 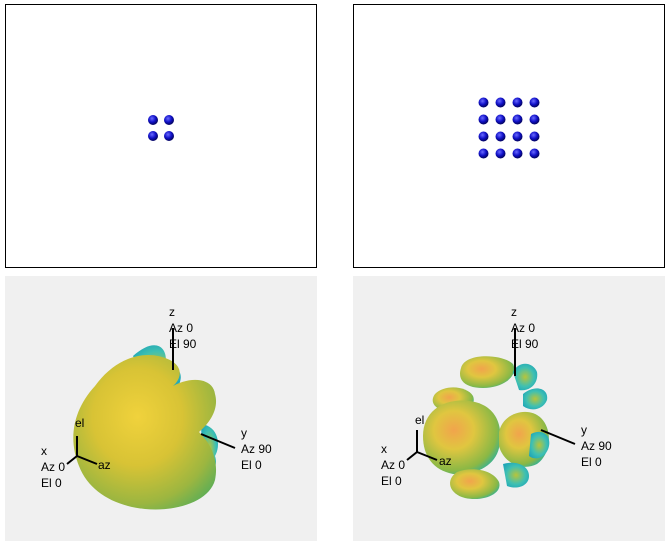 I want to click on array-2x2-plot, so click(x=161, y=128).